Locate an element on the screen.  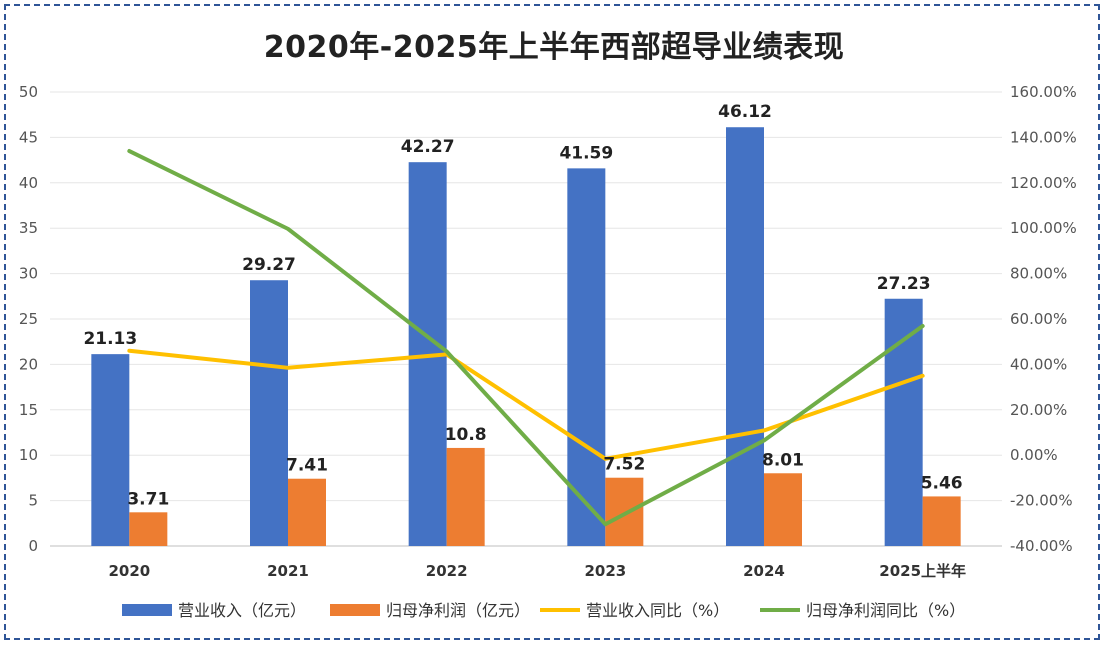
legend-label: 营业收入（亿元） is located at coordinates (242, 610).